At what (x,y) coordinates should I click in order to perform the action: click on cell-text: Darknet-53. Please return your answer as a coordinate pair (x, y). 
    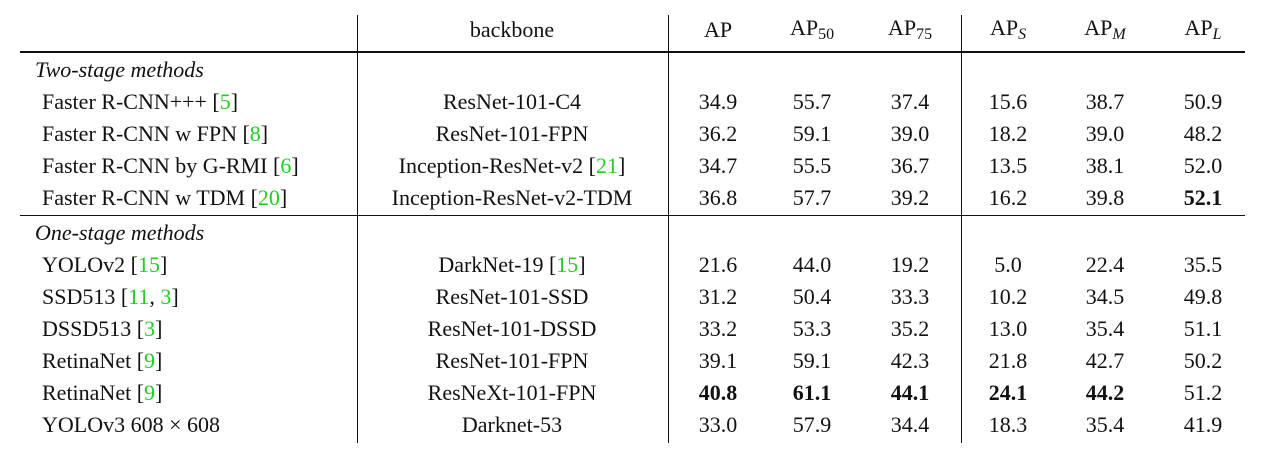
    Looking at the image, I should click on (512, 424).